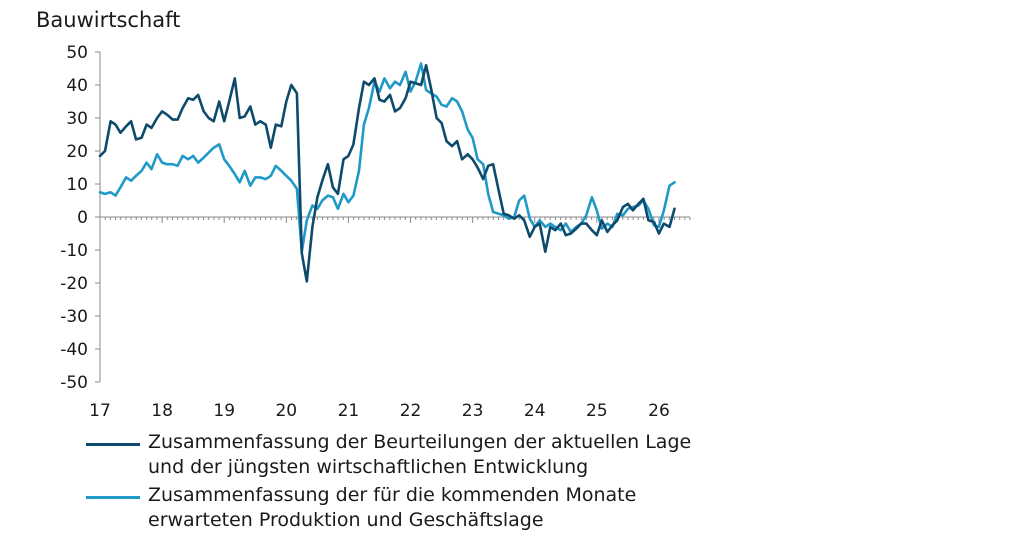  I want to click on x-tick-label: 19, so click(224, 411).